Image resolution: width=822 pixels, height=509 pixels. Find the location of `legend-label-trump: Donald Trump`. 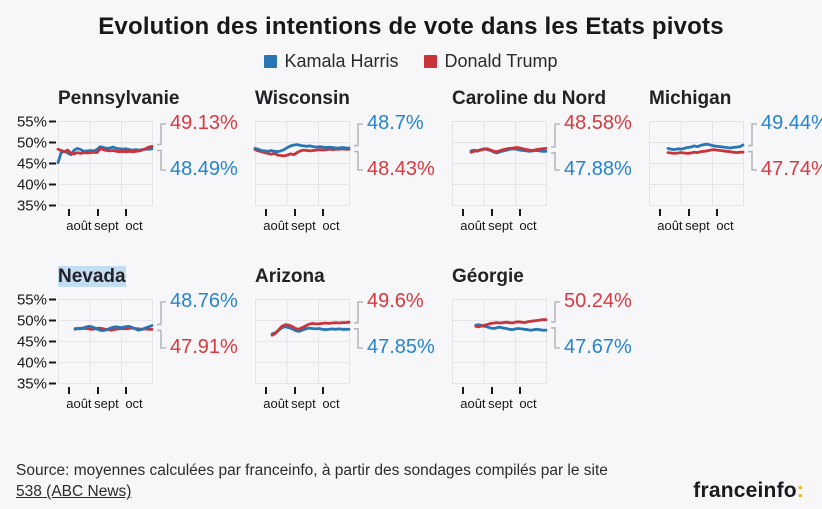

legend-label-trump: Donald Trump is located at coordinates (501, 61).